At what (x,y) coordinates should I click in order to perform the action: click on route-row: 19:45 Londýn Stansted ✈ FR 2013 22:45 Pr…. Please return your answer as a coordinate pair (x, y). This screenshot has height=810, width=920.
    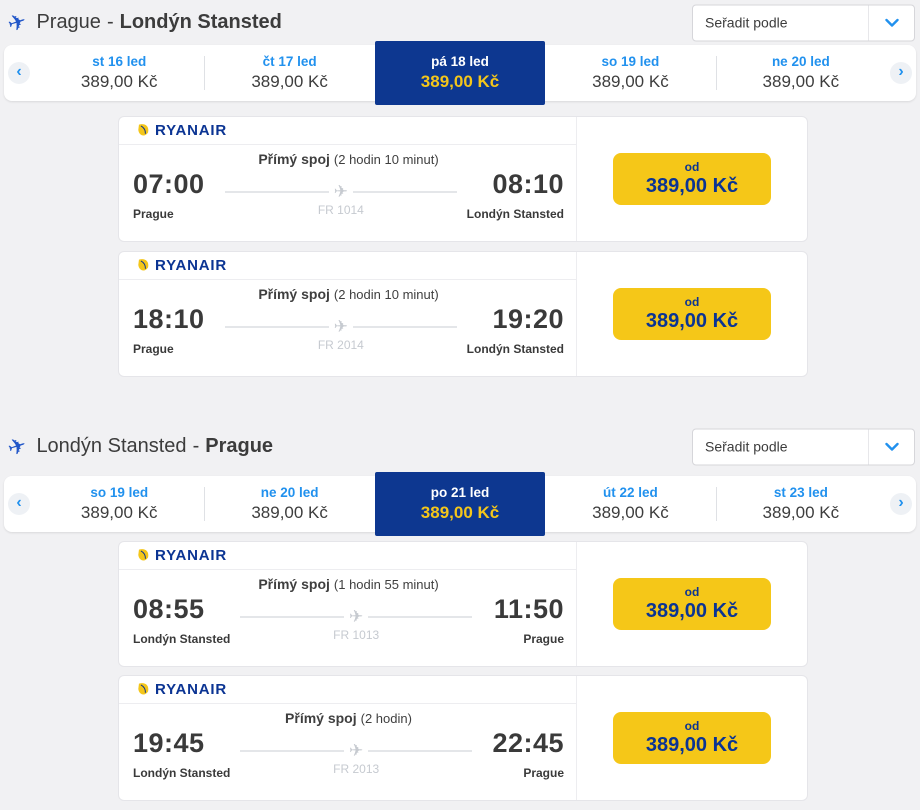
    Looking at the image, I should click on (348, 754).